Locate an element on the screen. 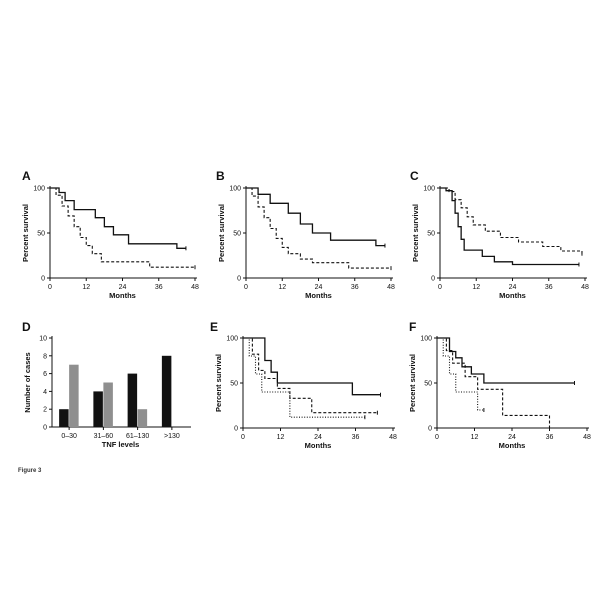 The width and height of the screenshot is (600, 600). bar-0–30-series-2 is located at coordinates (74, 395).